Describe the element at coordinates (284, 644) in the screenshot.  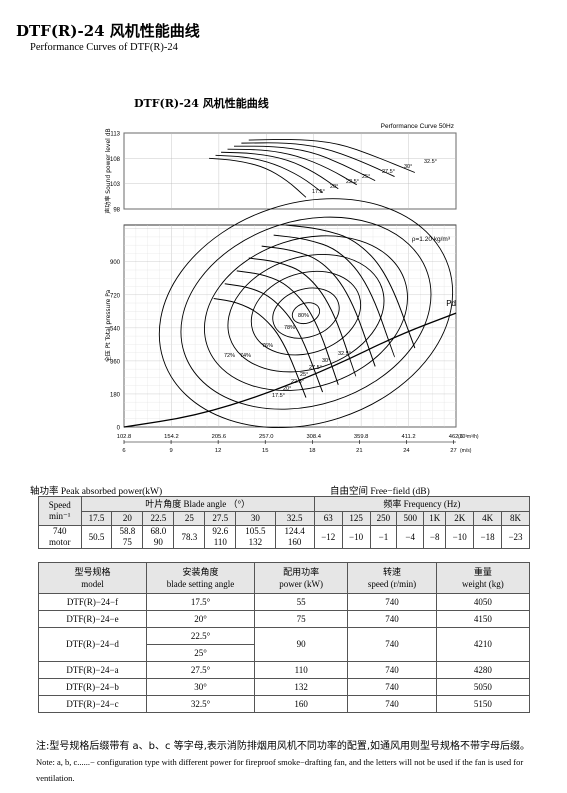
I see `table-row: DTF(R)−24−d 22.5° 90 740 4210` at that location.